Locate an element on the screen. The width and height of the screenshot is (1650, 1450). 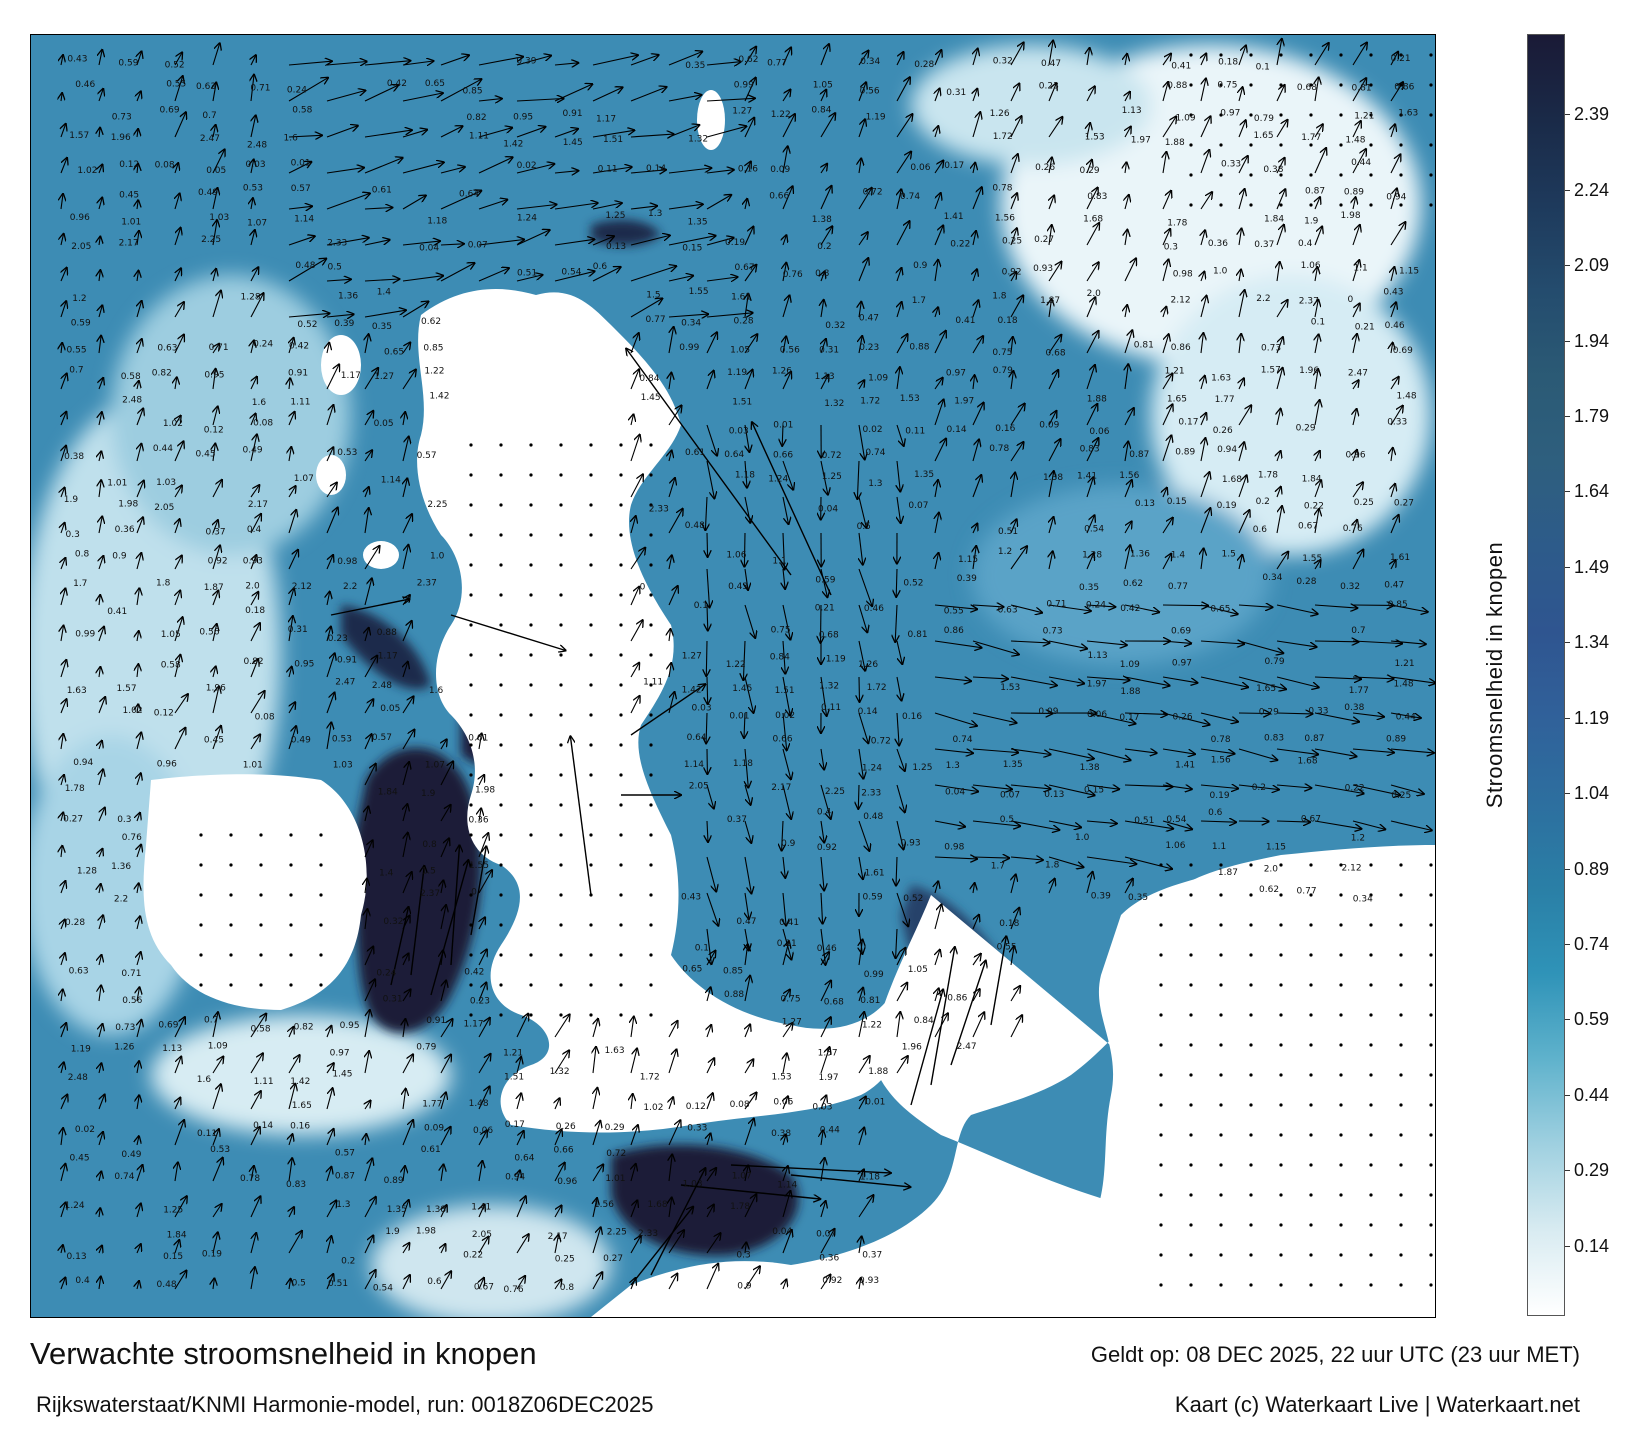
speed-label: 0.09 is located at coordinates (1048, 712).